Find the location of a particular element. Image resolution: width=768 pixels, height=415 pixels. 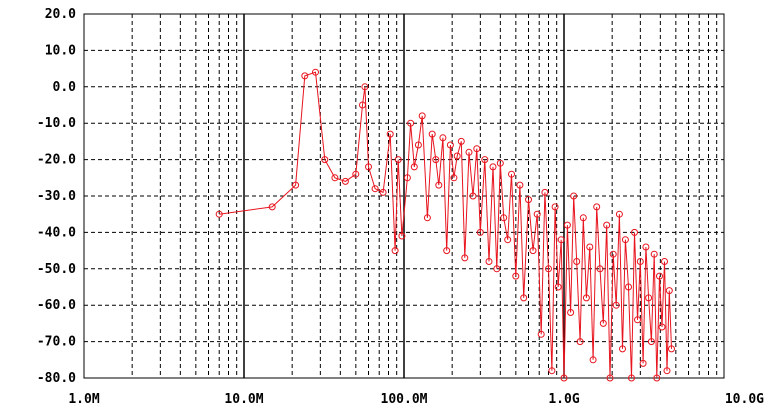

y-tick-label: -60.0 is located at coordinates (56, 305).